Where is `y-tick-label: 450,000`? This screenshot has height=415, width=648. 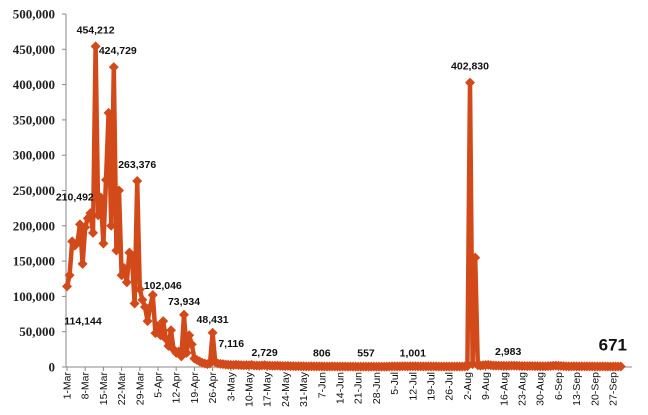
y-tick-label: 450,000 is located at coordinates (34, 49).